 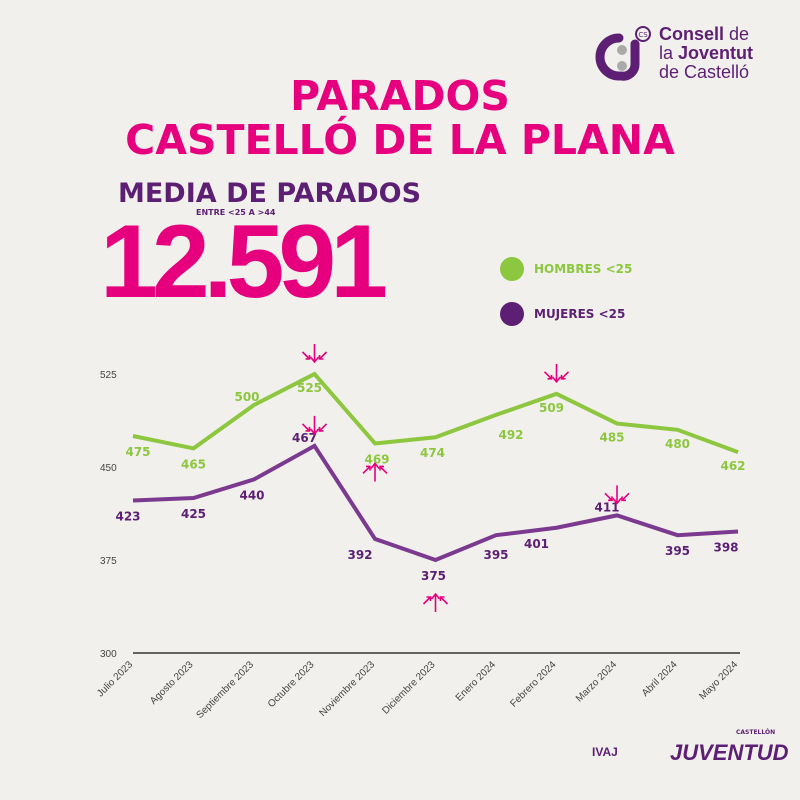 I want to click on data-label: 411, so click(x=606, y=507).